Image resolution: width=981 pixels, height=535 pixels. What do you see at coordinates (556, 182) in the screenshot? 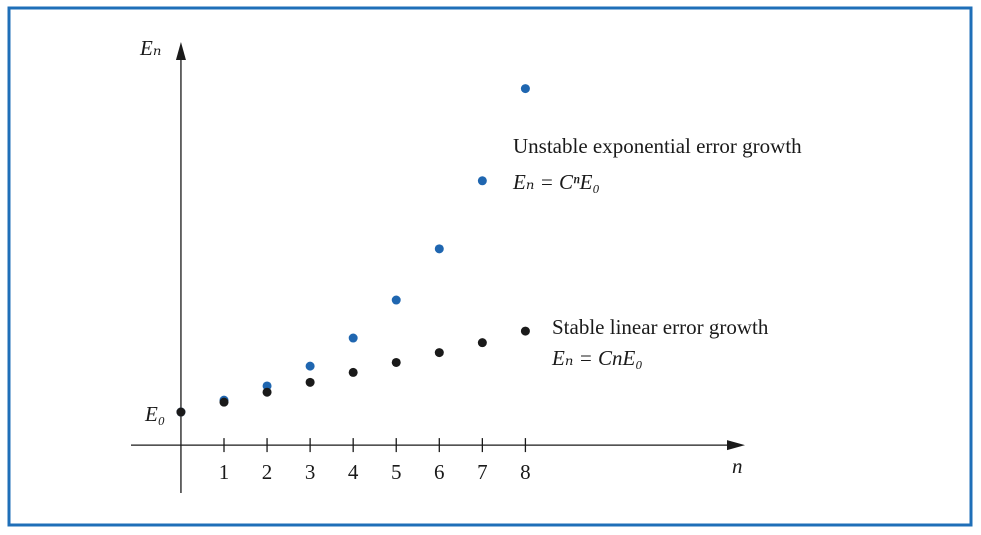
I see `formula: Eₙ = CⁿE₀` at bounding box center [556, 182].